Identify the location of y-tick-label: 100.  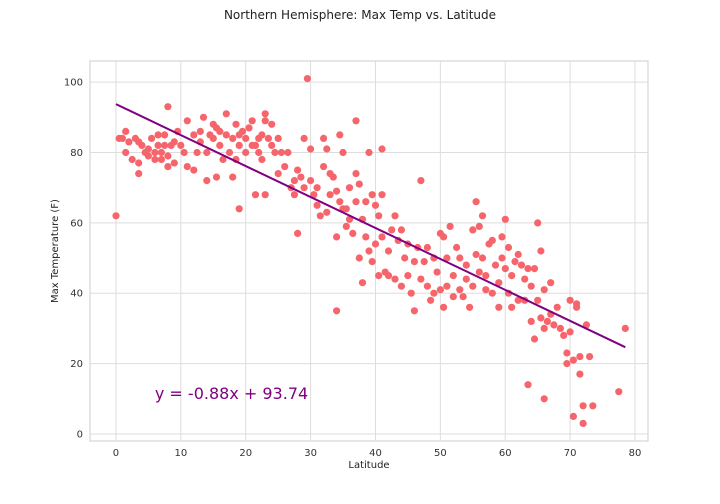
(73, 83).